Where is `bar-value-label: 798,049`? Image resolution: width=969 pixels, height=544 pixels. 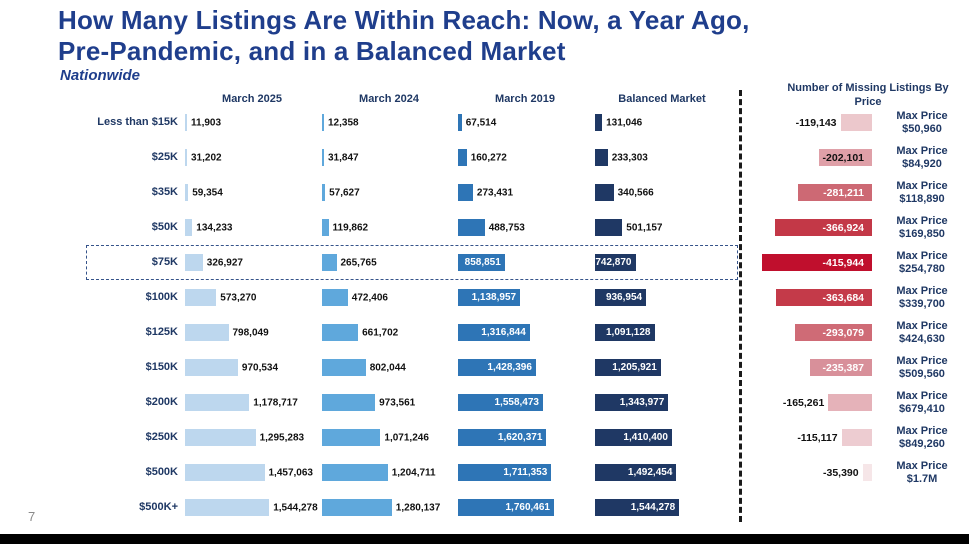
bar-value-label: 798,049 is located at coordinates (250, 332).